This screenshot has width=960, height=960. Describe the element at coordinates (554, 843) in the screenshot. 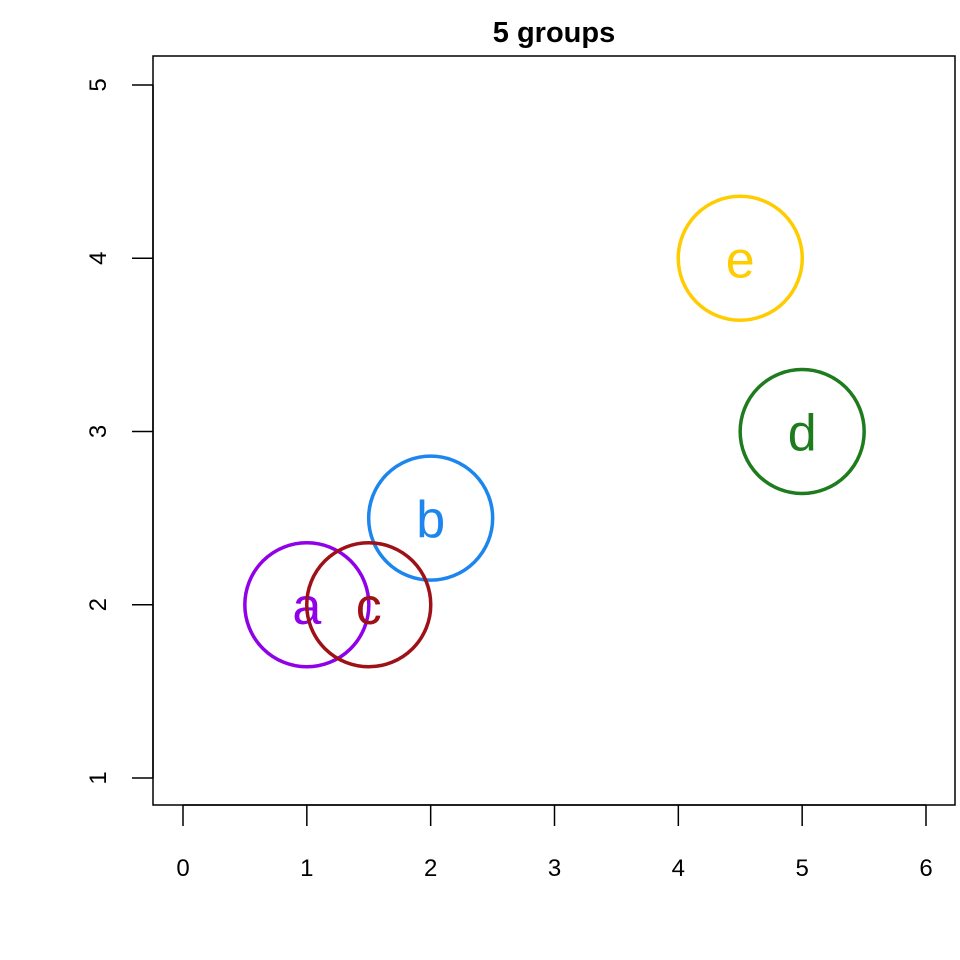

I see `x-axis: 0 1 2 3 4 5 6` at that location.